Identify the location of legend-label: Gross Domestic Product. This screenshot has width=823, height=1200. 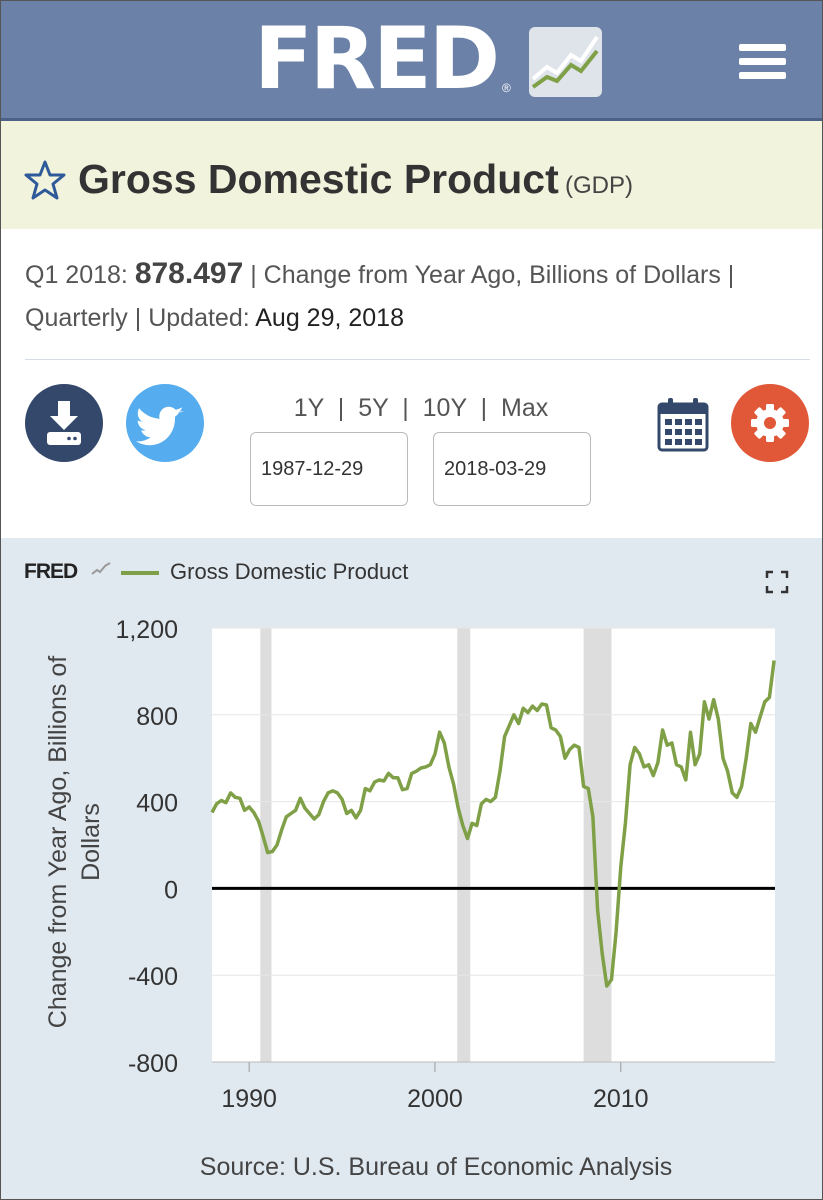
(289, 571).